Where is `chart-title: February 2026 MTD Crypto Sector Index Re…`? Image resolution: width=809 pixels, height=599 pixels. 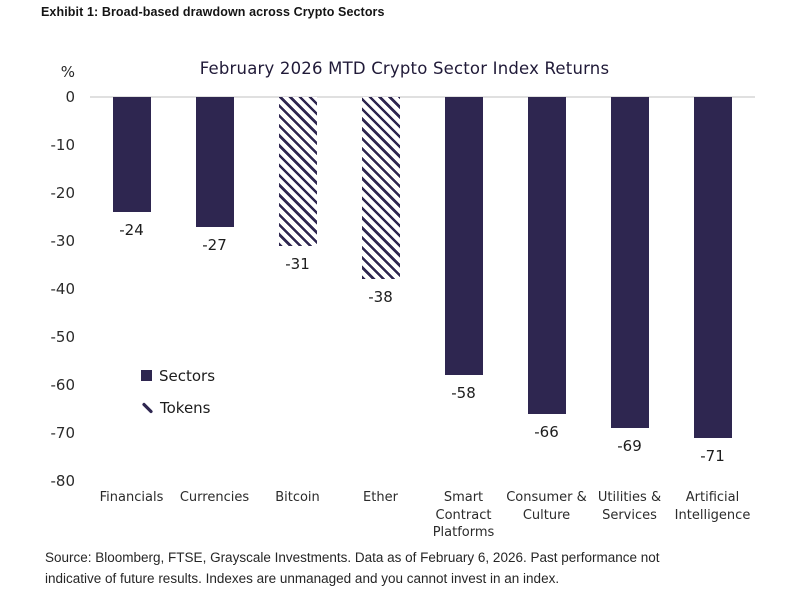
chart-title: February 2026 MTD Crypto Sector Index Re… is located at coordinates (404, 68).